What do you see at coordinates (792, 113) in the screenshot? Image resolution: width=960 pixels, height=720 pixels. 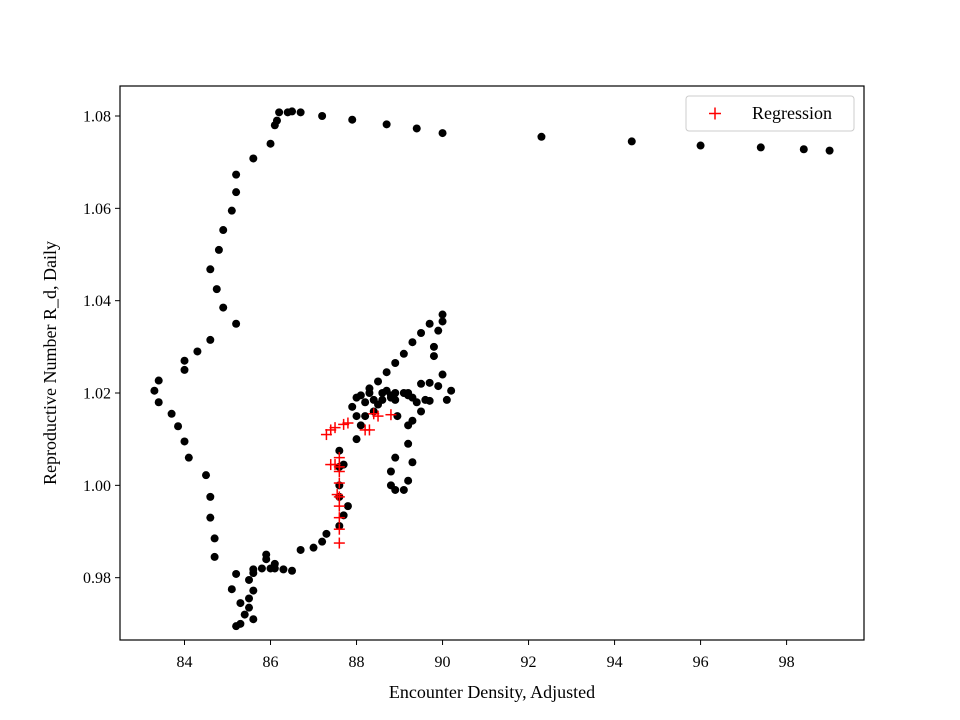 I see `legend-label-regression: Regression` at bounding box center [792, 113].